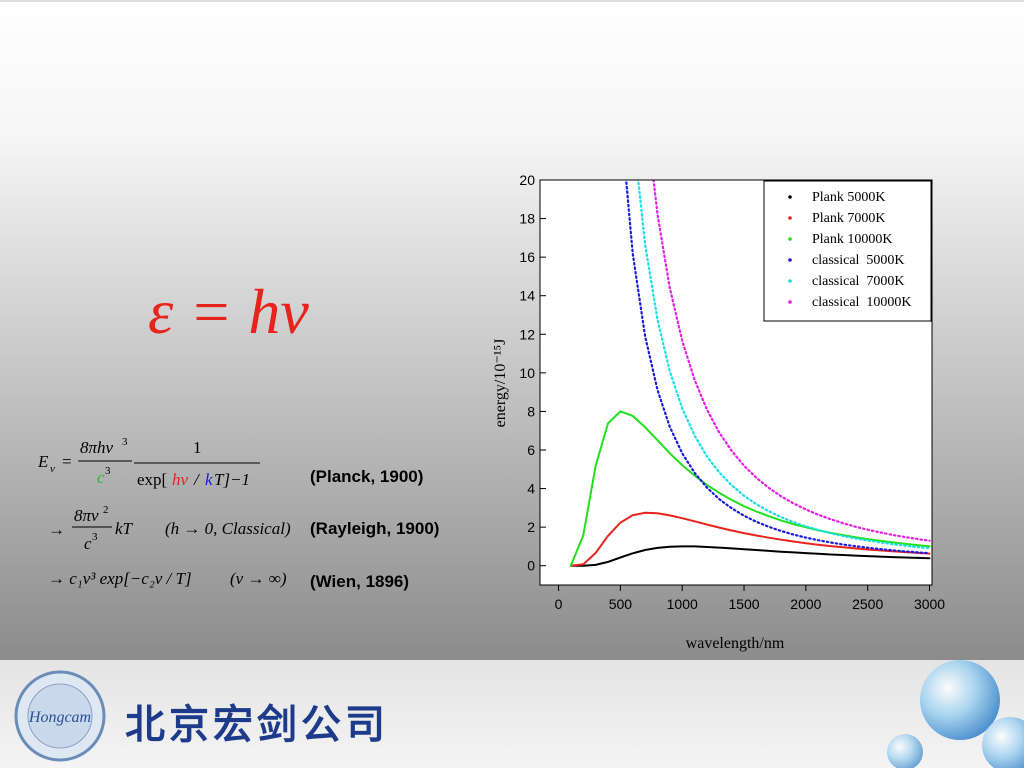  I want to click on formula-part: → c₁ν³ exp[−c₂ν / T], so click(120, 578).